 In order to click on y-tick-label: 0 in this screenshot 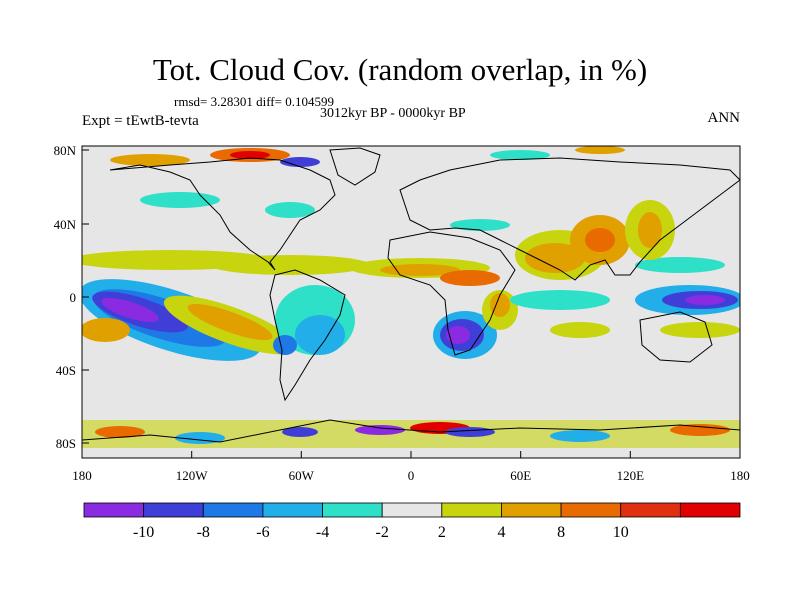, I will do `click(73, 297)`.